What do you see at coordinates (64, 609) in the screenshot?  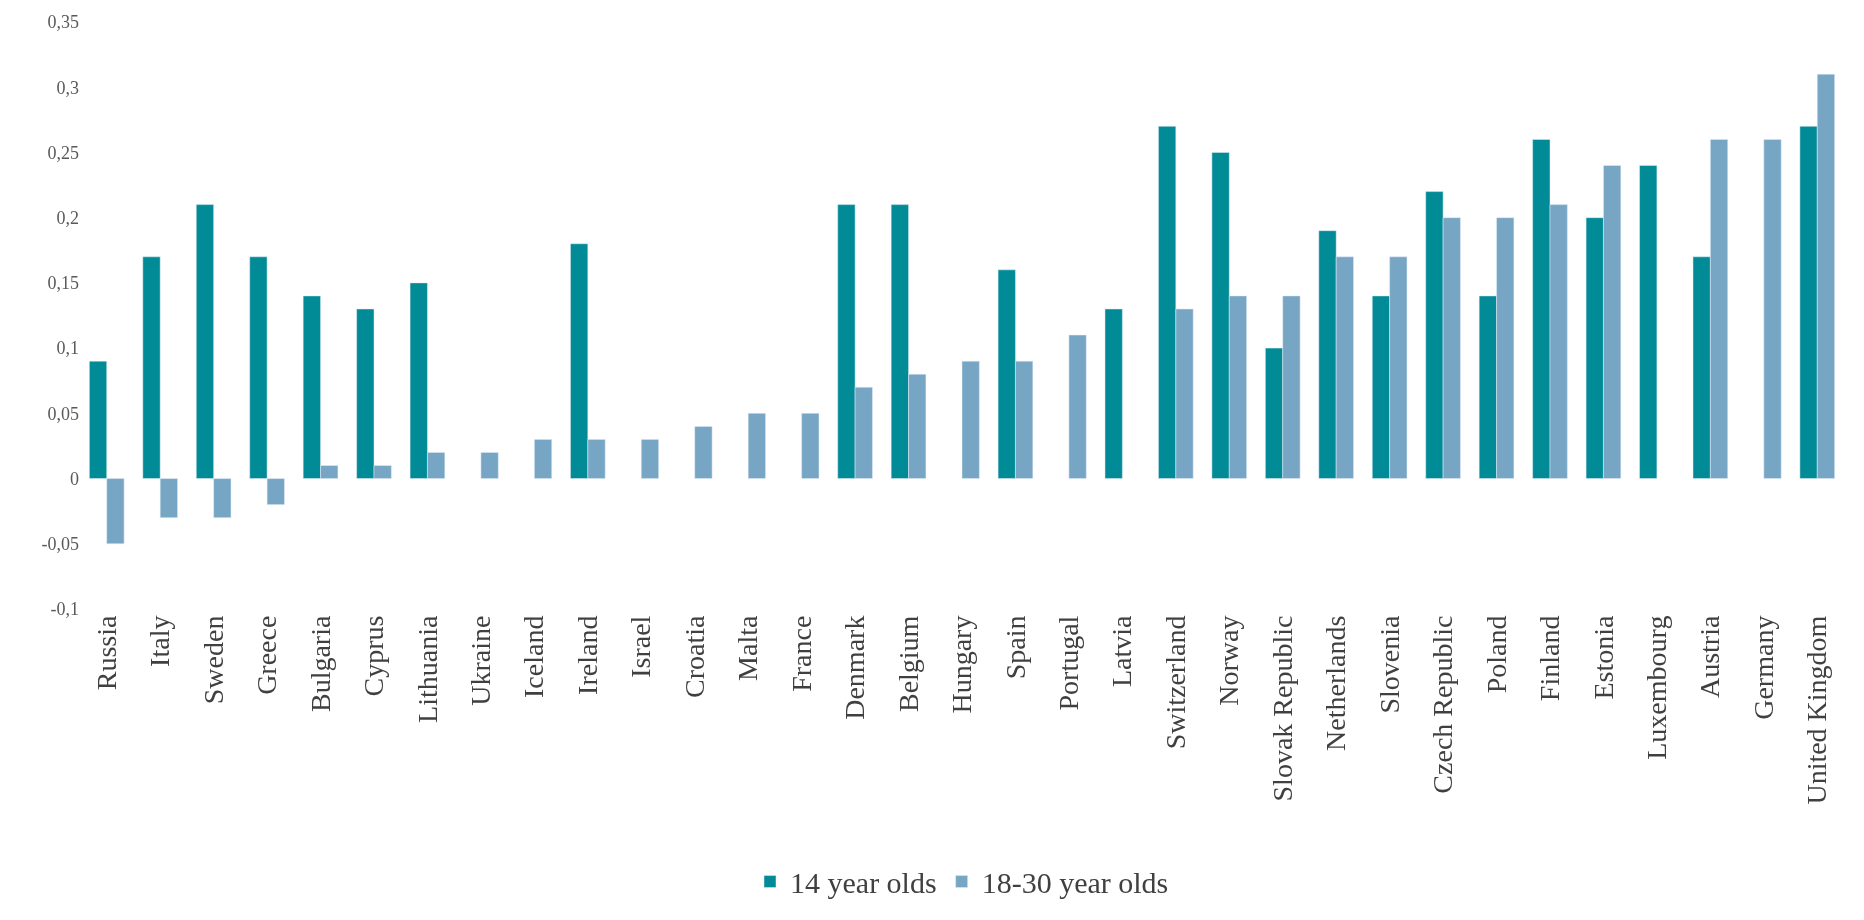 I see `y-tick-label: -0,1` at bounding box center [64, 609].